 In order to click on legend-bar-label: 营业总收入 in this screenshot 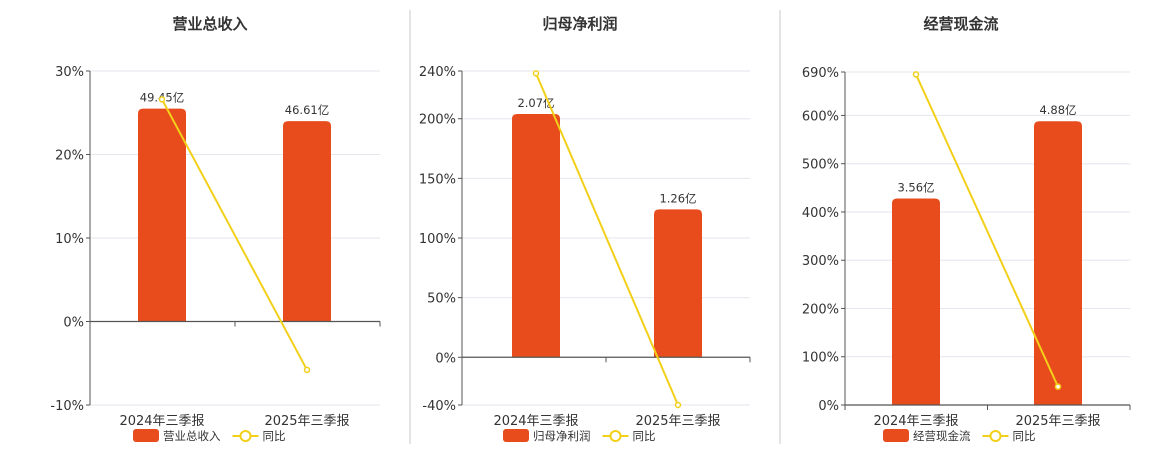, I will do `click(192, 436)`.